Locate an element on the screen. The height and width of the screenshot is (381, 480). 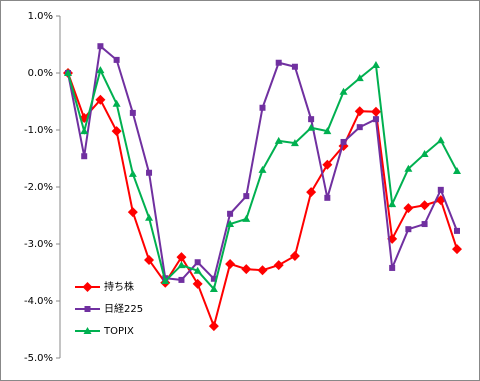
y-tick-label: -5.0% is located at coordinates (38, 358).